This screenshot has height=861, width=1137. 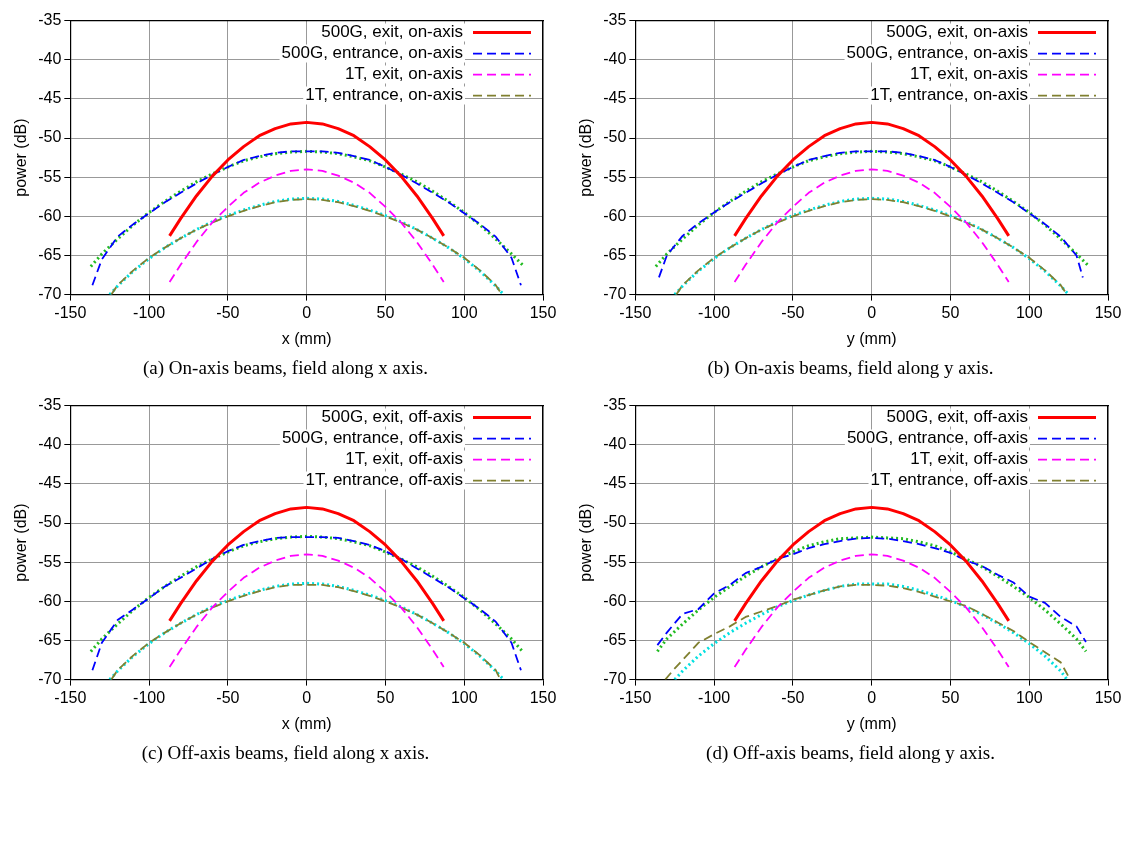 What do you see at coordinates (850, 753) in the screenshot?
I see `text: (d) Off-axis beams, field along y axis.` at bounding box center [850, 753].